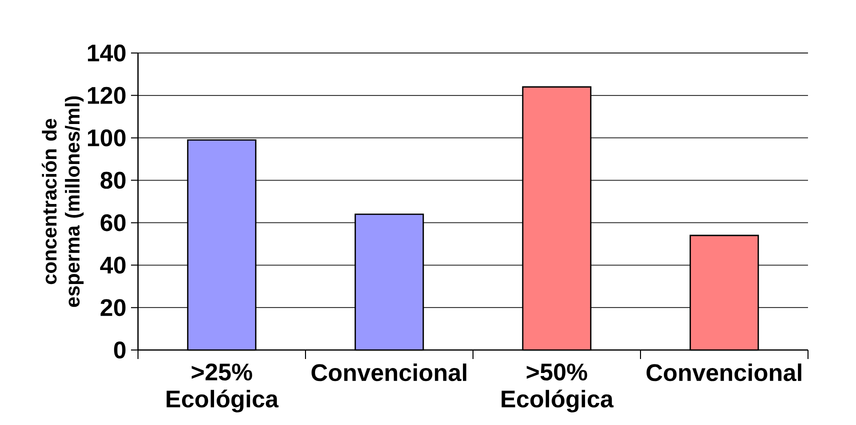 Image resolution: width=856 pixels, height=425 pixels. What do you see at coordinates (113, 265) in the screenshot?
I see `y-tick-label: 40` at bounding box center [113, 265].